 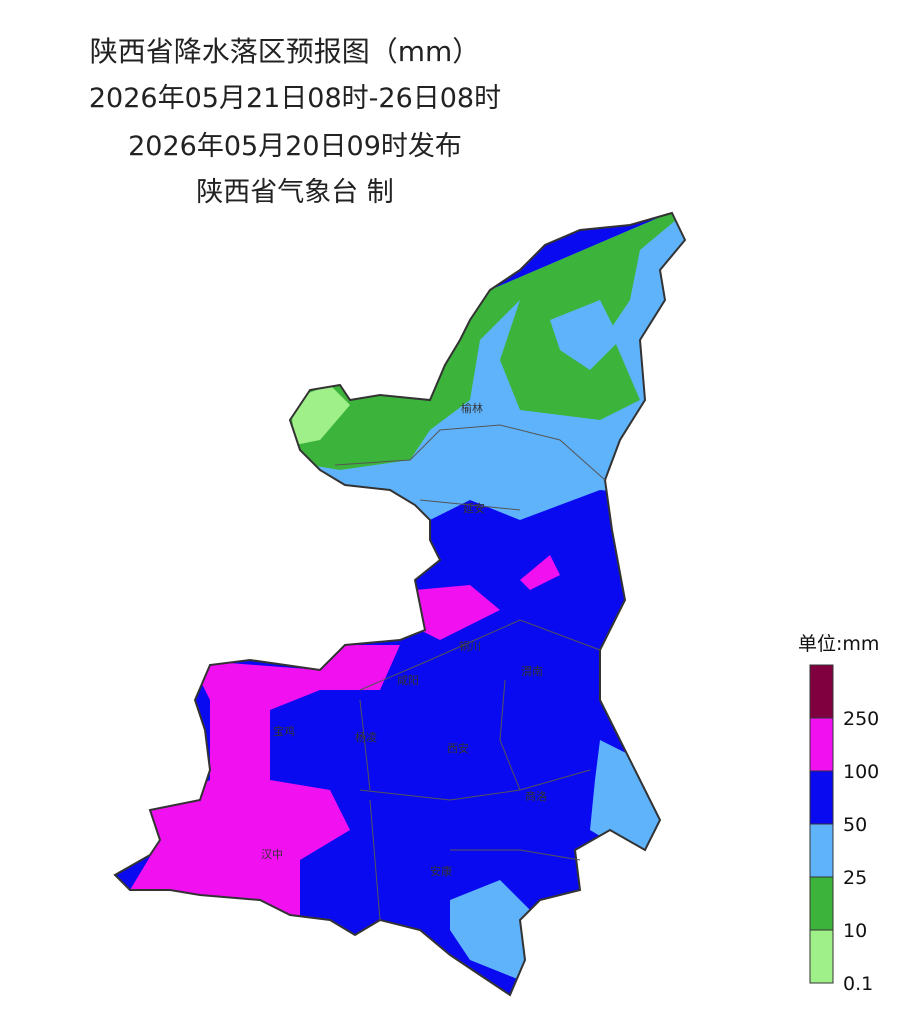 I want to click on legend-tick: 50, so click(x=855, y=825).